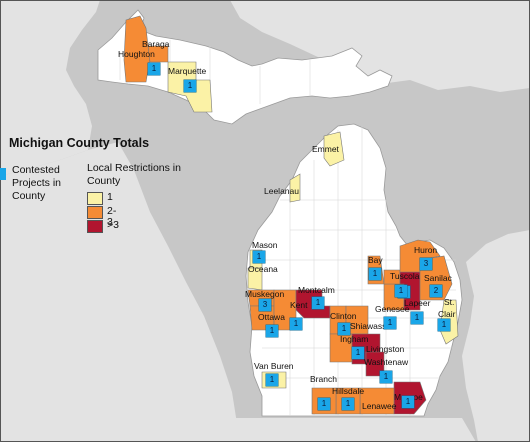 Image resolution: width=530 pixels, height=442 pixels. I want to click on marker-oceana: 1, so click(259, 257).